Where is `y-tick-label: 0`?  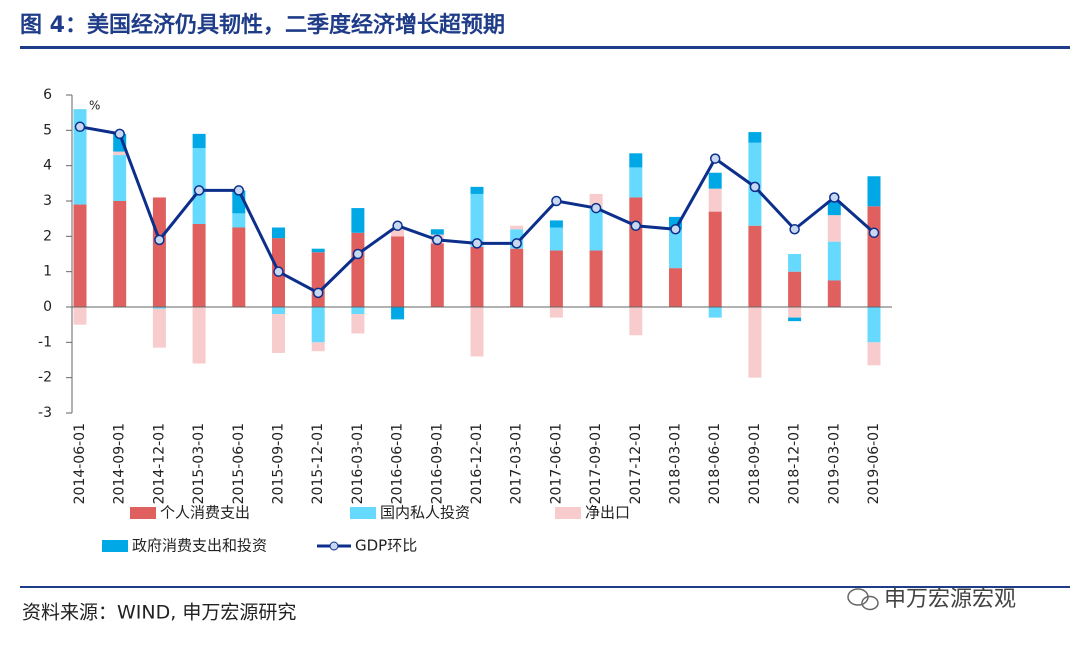
y-tick-label: 0 is located at coordinates (47, 307).